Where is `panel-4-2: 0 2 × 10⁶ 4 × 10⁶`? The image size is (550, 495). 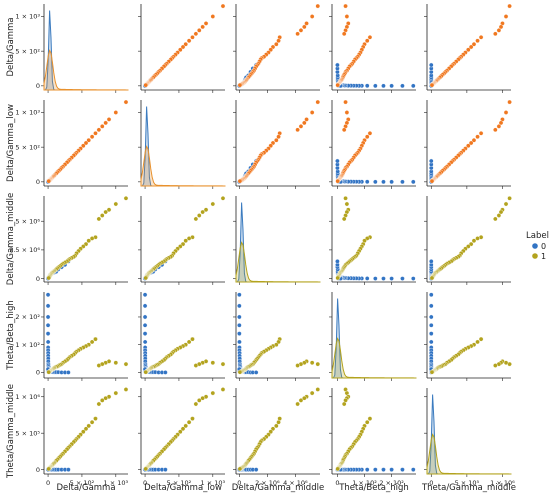
panel-4-2: 0 2 × 10⁶ 4 × 10⁶ is located at coordinates (277, 437).